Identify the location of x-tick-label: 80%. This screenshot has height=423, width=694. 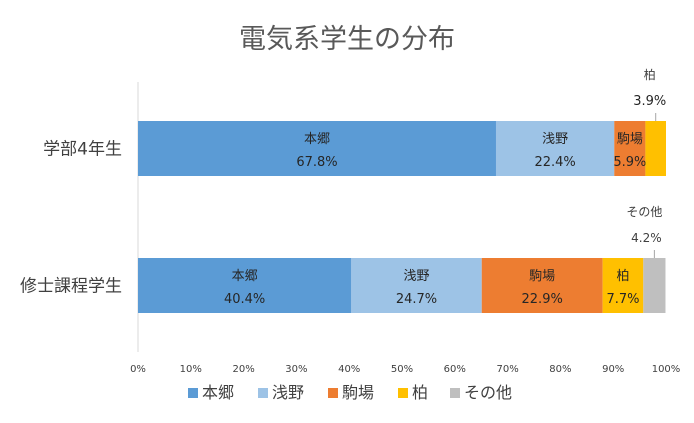
(560, 369).